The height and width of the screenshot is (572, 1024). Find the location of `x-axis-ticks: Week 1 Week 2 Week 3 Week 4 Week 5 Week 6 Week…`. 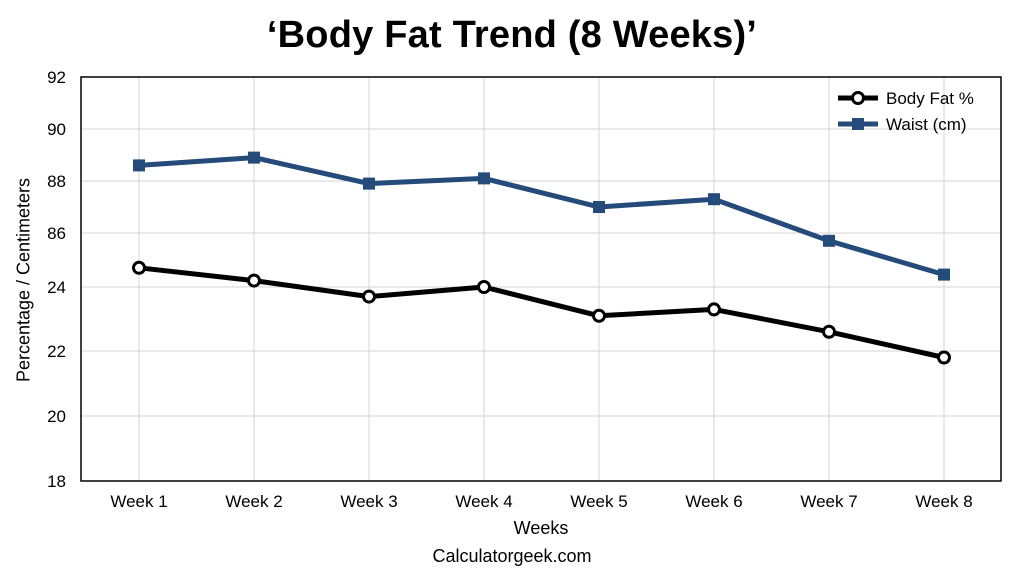

x-axis-ticks: Week 1 Week 2 Week 3 Week 4 Week 5 Week 6 Week… is located at coordinates (541, 501).